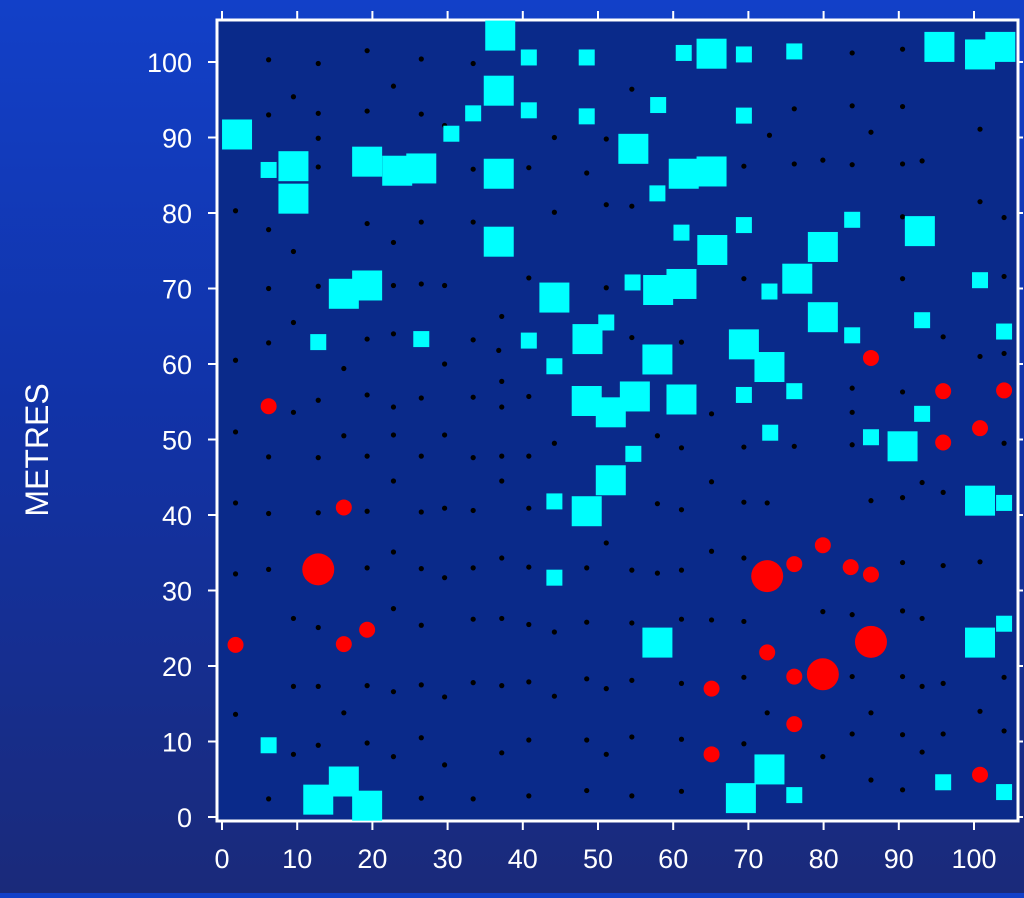 Image resolution: width=1024 pixels, height=898 pixels. Describe the element at coordinates (177, 441) in the screenshot. I see `y-tick-label: 50` at that location.